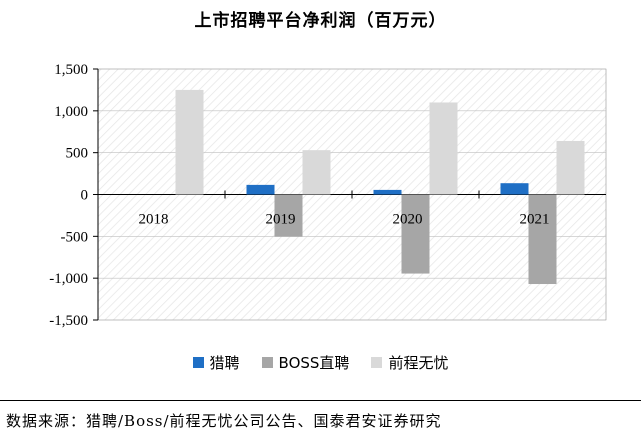  Describe the element at coordinates (154, 220) in the screenshot. I see `x-tick-label: 2018` at that location.